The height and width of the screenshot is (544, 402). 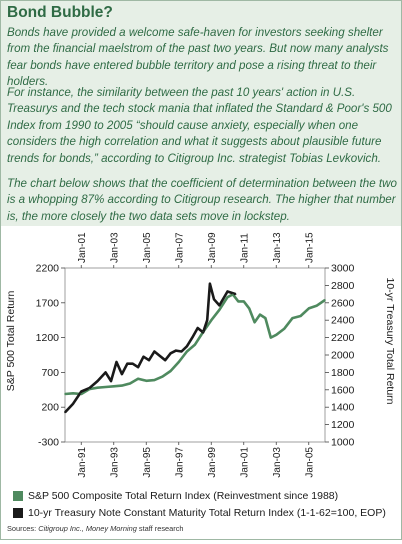 I want to click on right-tick-label: 1400, so click(x=343, y=408).